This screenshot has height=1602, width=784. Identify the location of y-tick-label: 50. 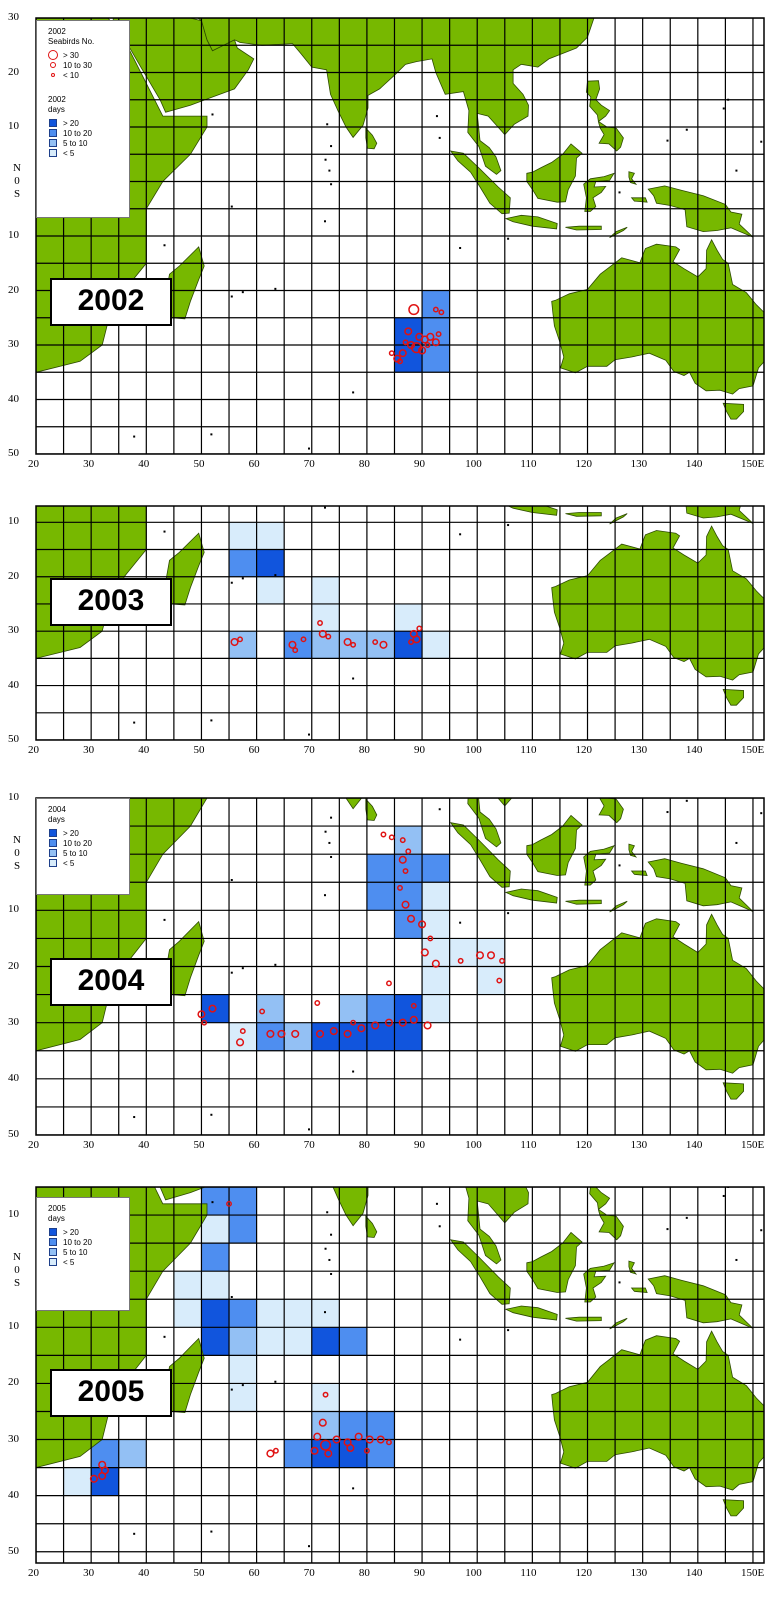
(13, 1134).